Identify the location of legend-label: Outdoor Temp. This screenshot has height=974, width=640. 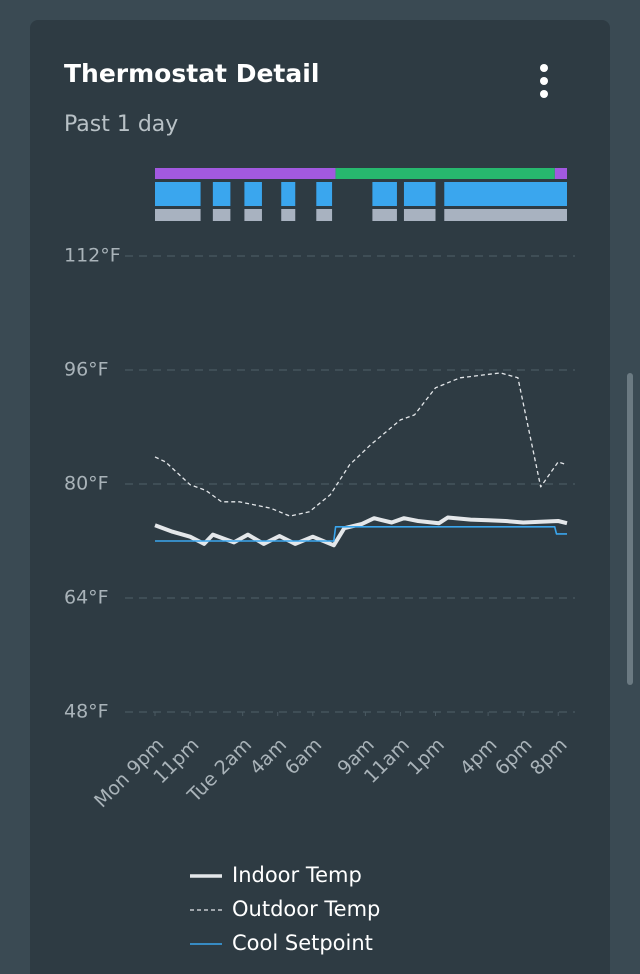
(306, 909).